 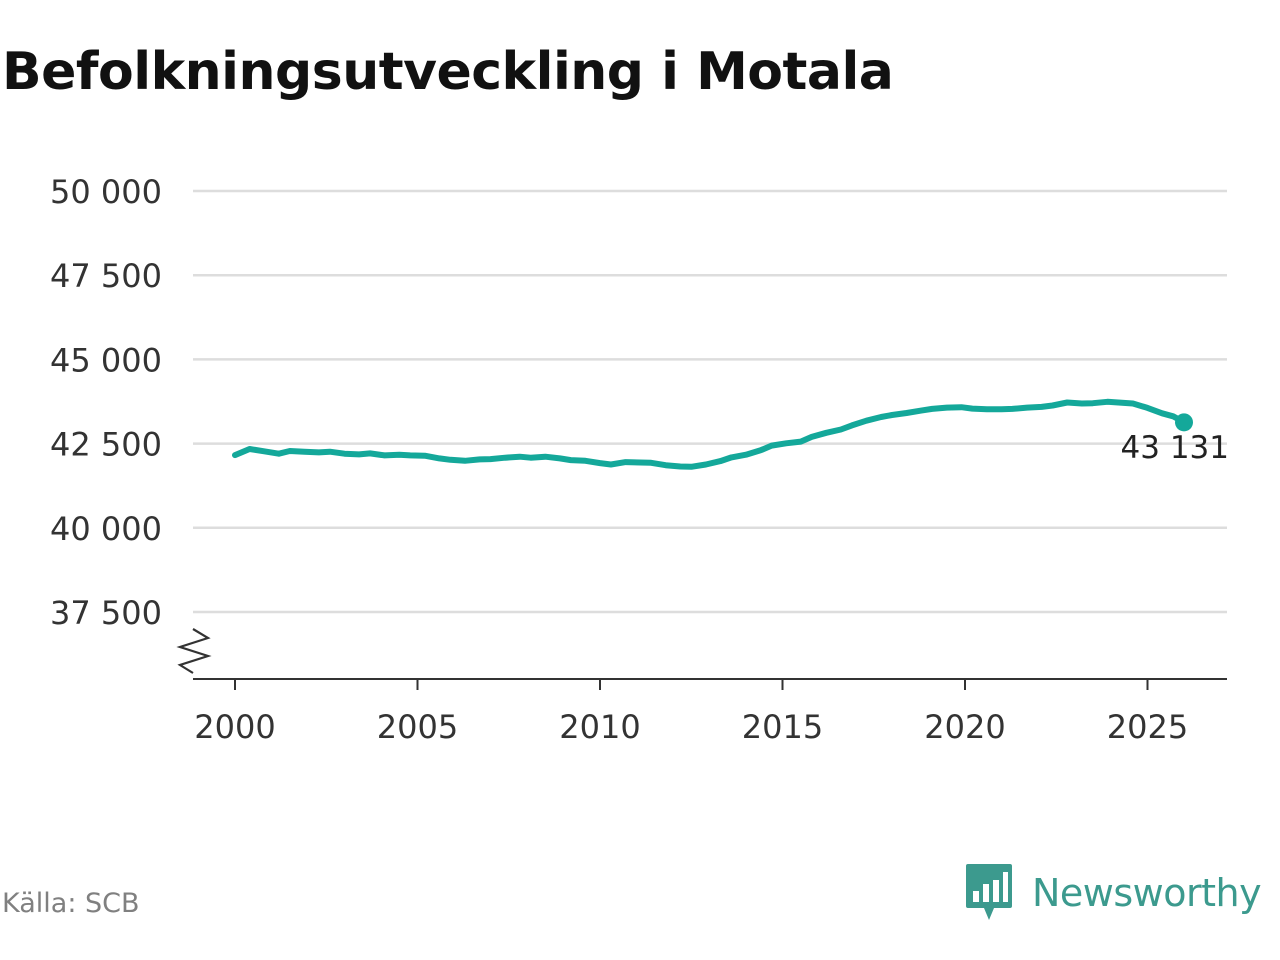 I want to click on end-point-marker, so click(x=1184, y=422).